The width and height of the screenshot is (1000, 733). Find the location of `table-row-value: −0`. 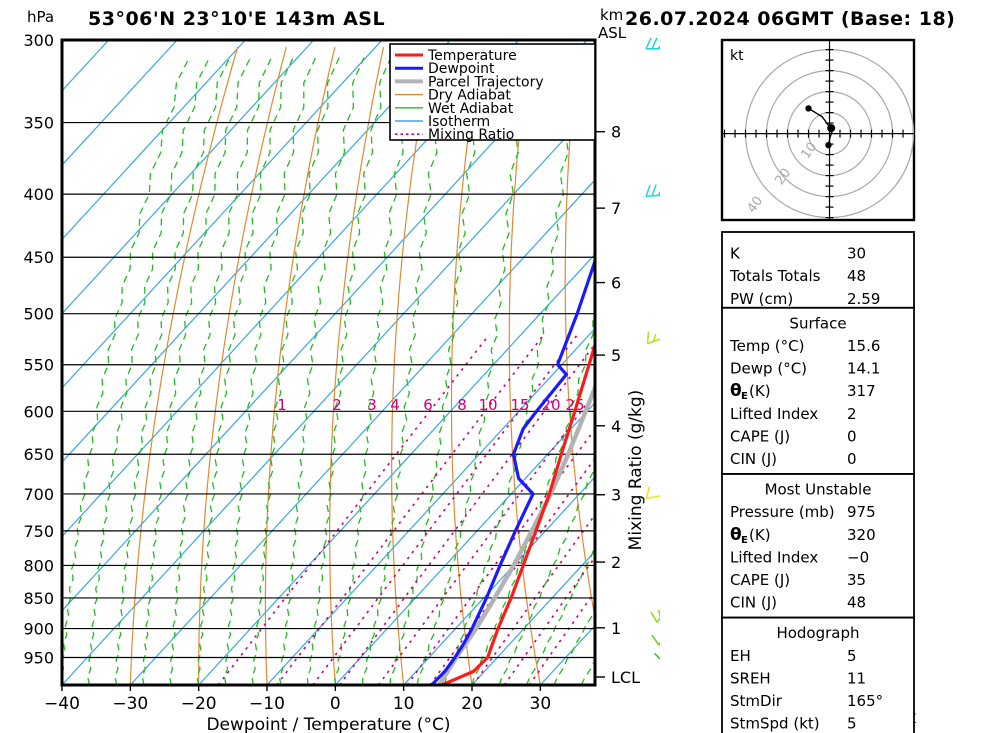

table-row-value: −0 is located at coordinates (858, 557).